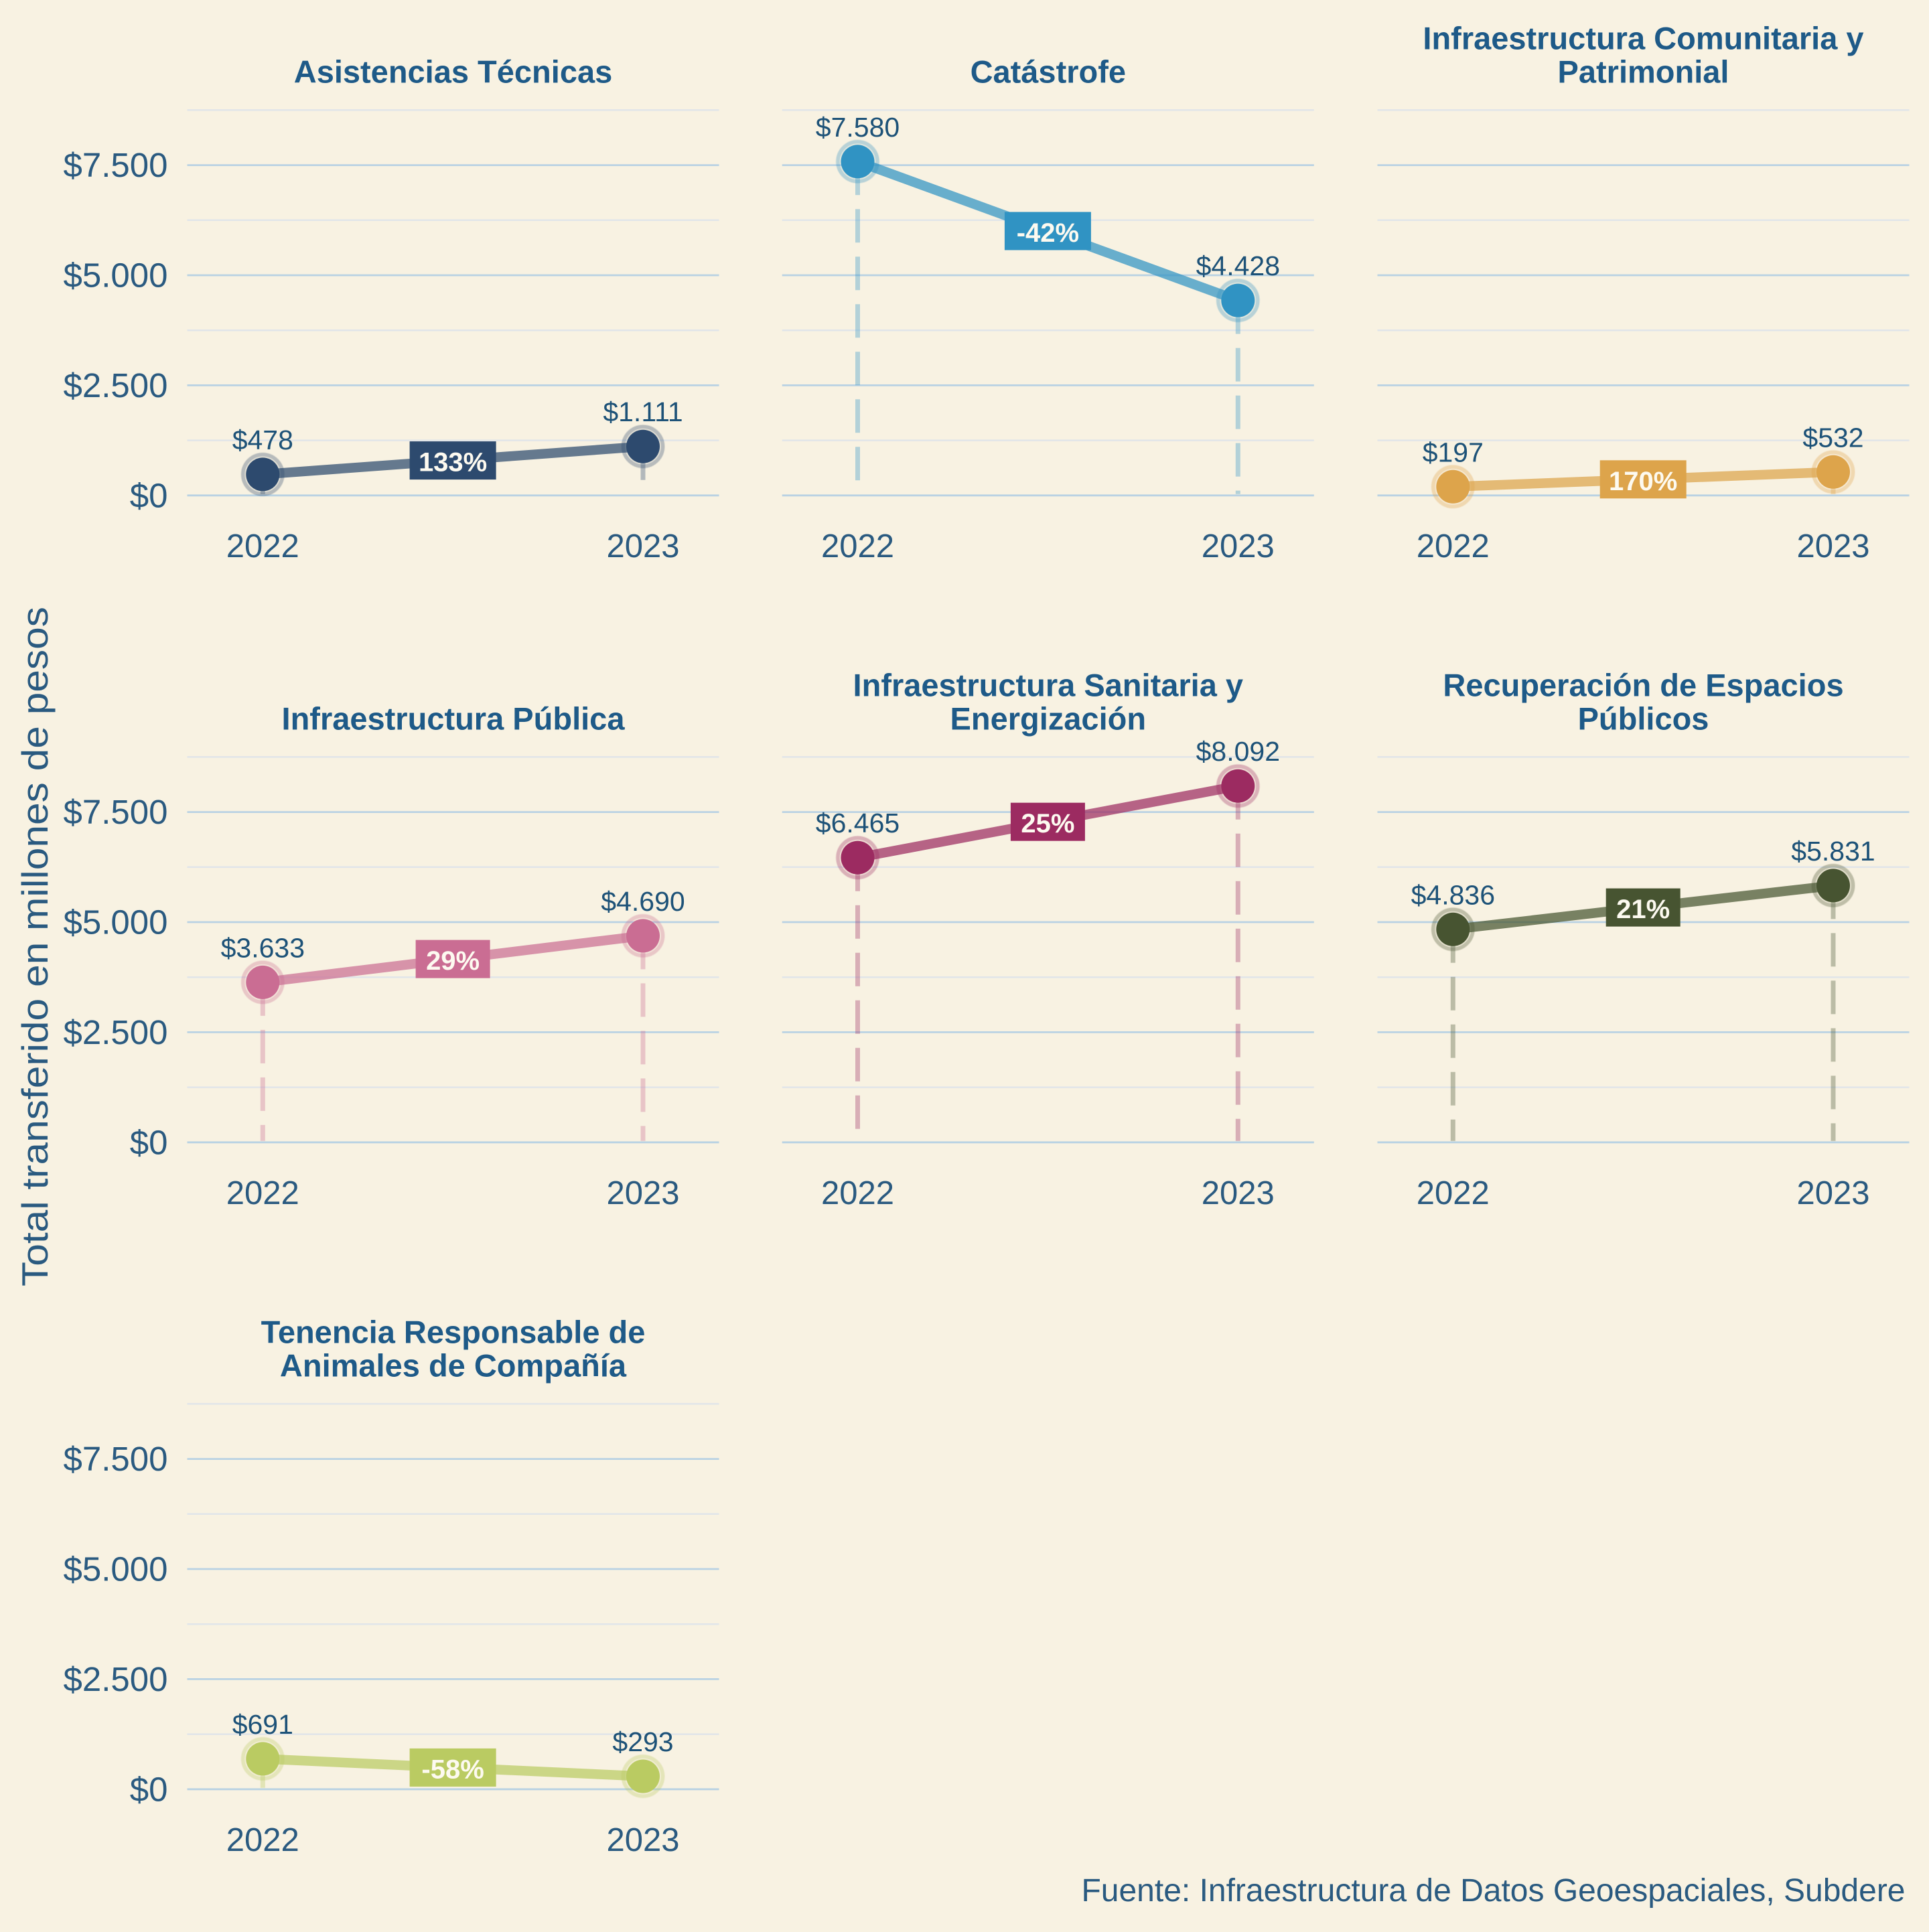  What do you see at coordinates (1643, 481) in the screenshot?
I see `svg-text: 170%` at bounding box center [1643, 481].